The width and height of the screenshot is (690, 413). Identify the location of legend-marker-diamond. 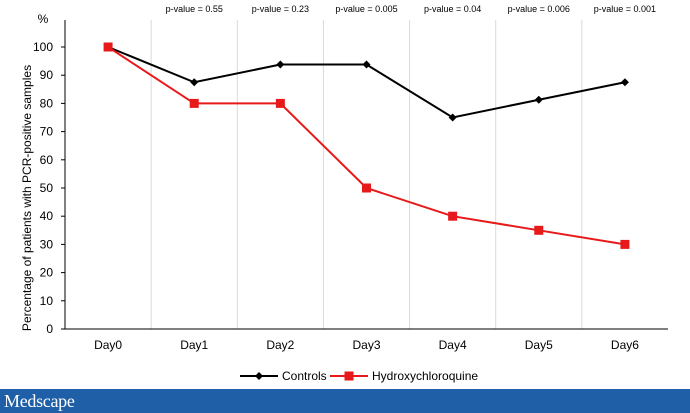
(259, 376).